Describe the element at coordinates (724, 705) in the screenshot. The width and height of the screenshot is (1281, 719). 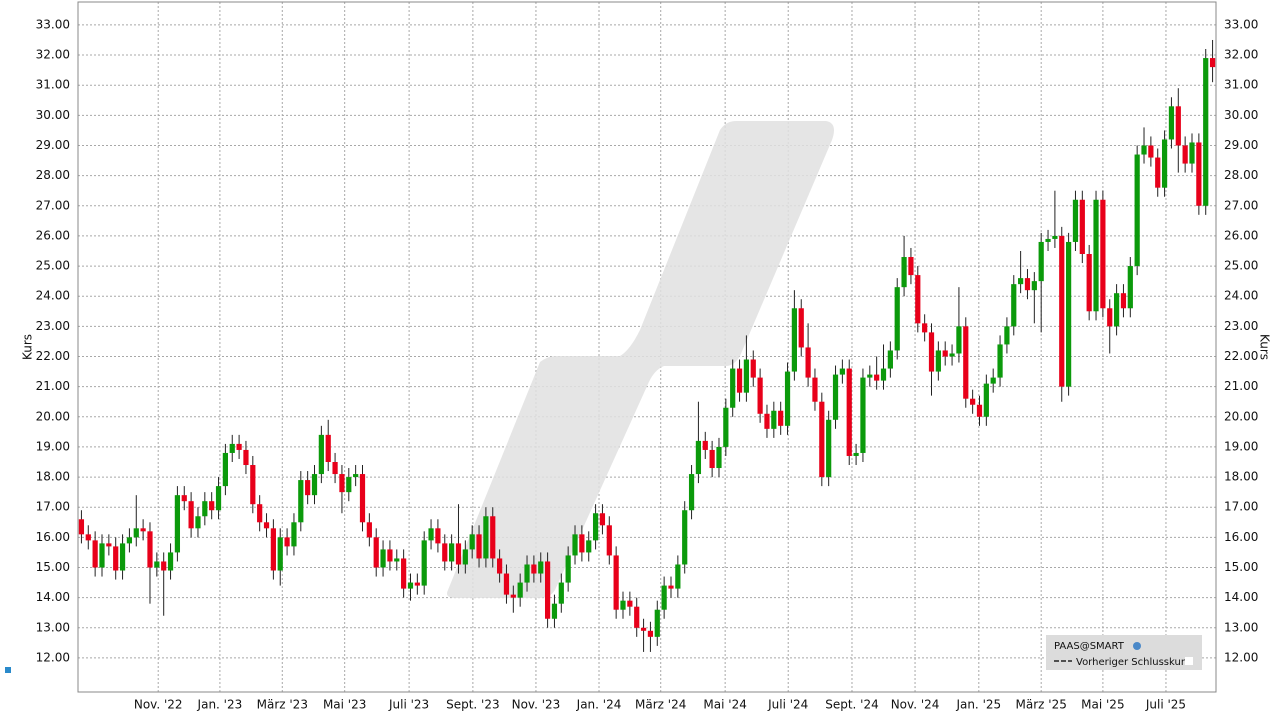
I see `x-tick-label: Mai '24` at that location.